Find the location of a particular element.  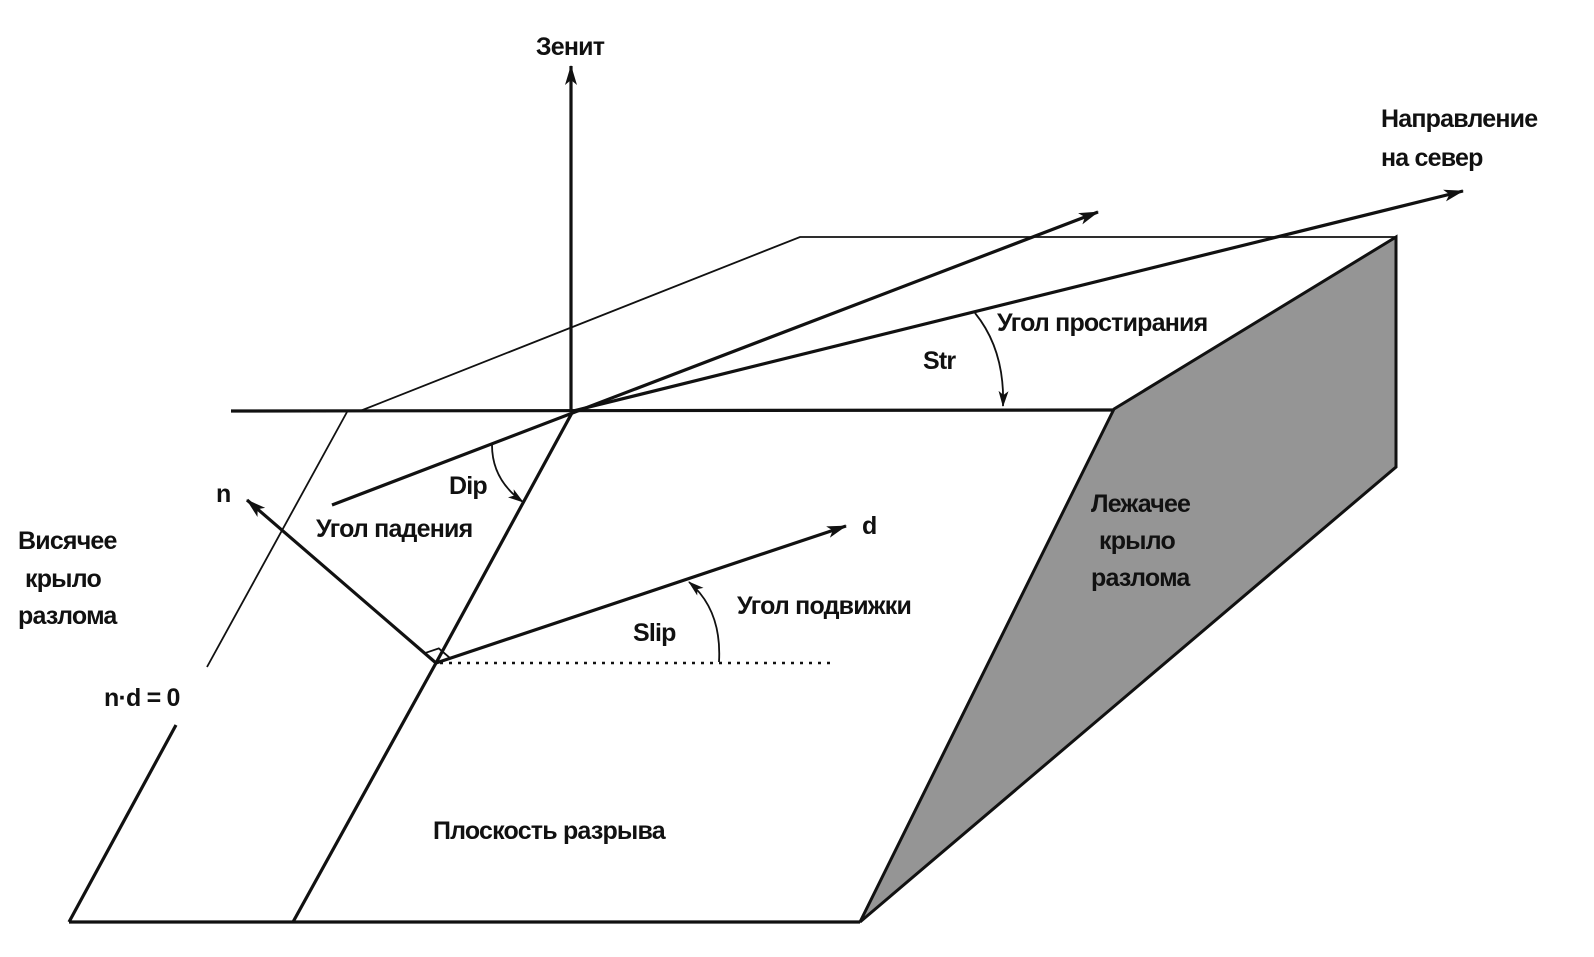

dip-angle-label: Угол падения is located at coordinates (394, 529).